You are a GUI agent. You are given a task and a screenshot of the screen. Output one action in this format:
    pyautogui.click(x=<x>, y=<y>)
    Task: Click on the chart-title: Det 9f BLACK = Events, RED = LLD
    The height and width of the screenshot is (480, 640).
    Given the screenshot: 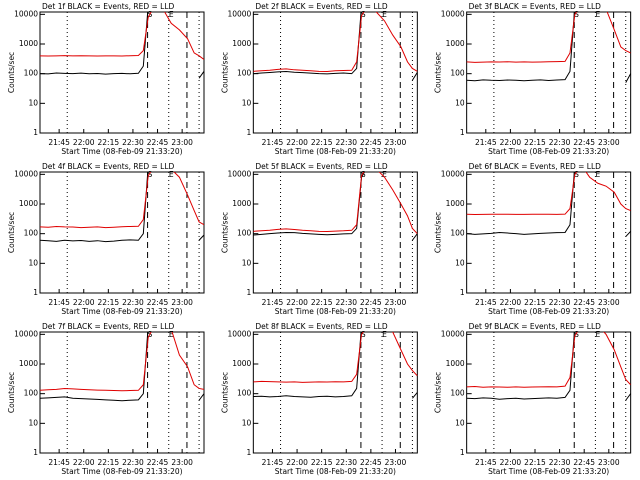 What is the action you would take?
    pyautogui.click(x=535, y=326)
    